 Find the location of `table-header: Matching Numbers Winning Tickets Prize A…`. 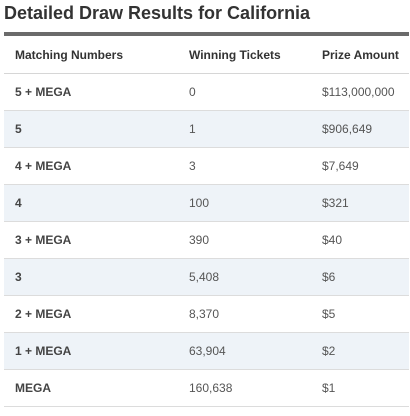

table-header: Matching Numbers Winning Tickets Prize A… is located at coordinates (206, 55).